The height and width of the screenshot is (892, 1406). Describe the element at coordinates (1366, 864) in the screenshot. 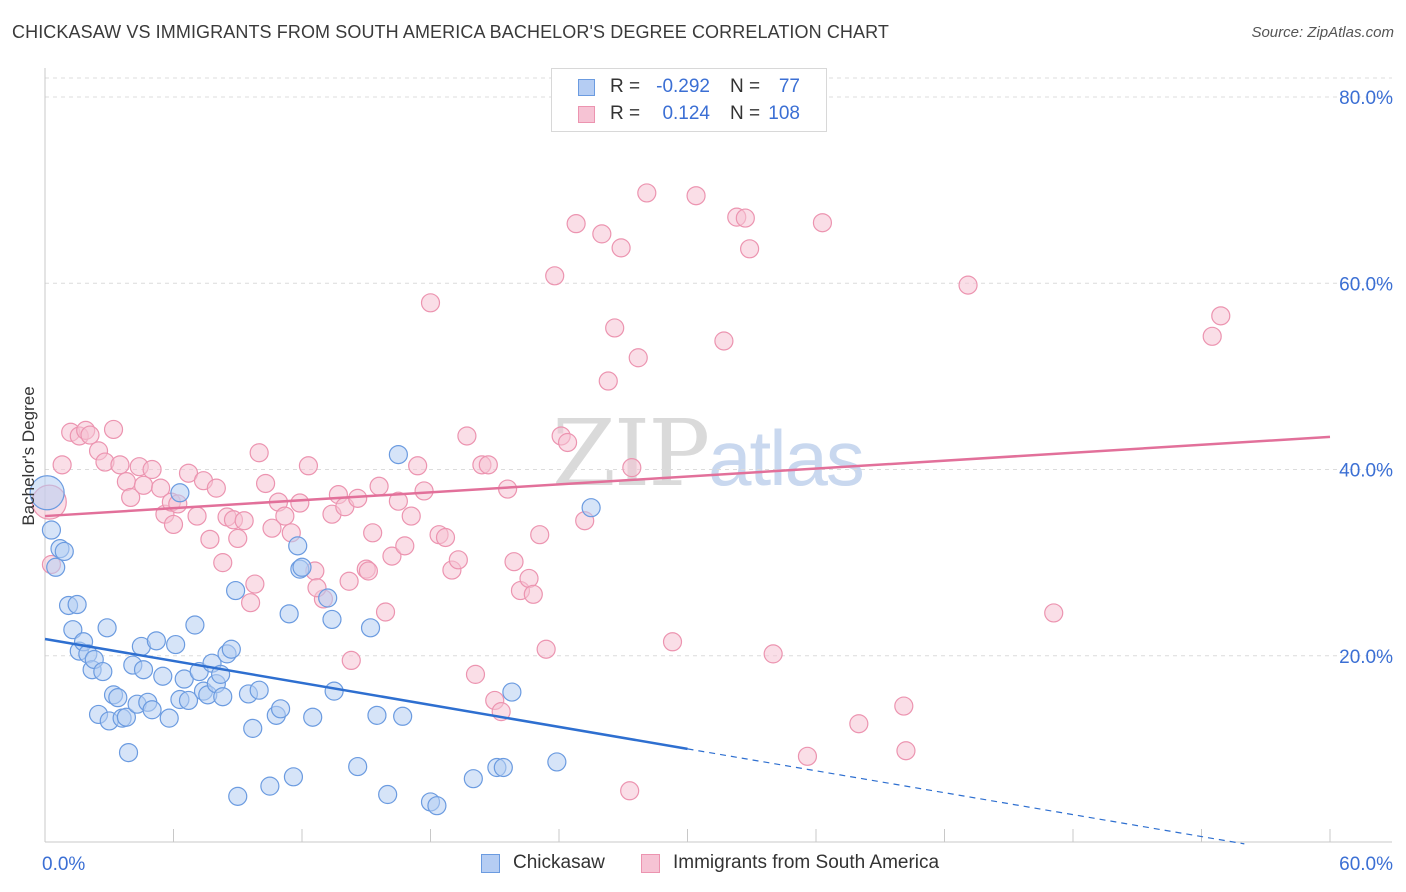

I see `x-tick-label-max: 60.0%` at that location.